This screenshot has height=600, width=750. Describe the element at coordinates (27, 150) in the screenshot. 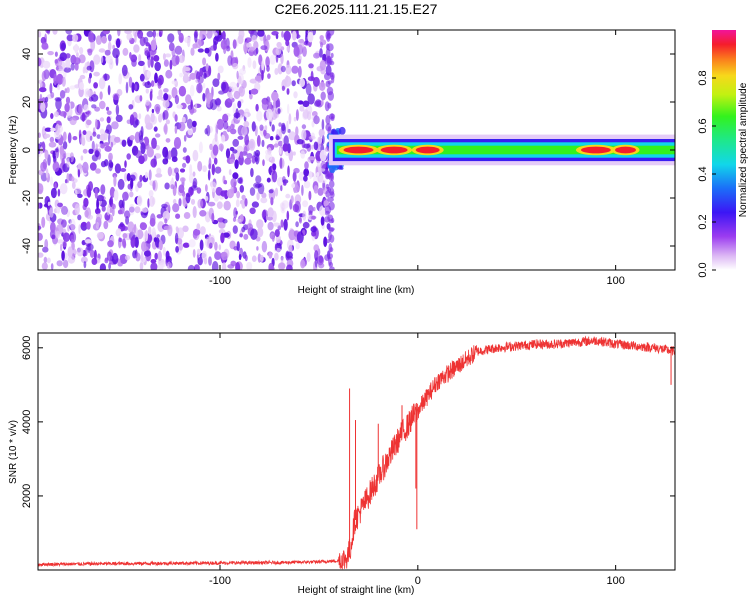

I see `y-tick-label: 0` at that location.